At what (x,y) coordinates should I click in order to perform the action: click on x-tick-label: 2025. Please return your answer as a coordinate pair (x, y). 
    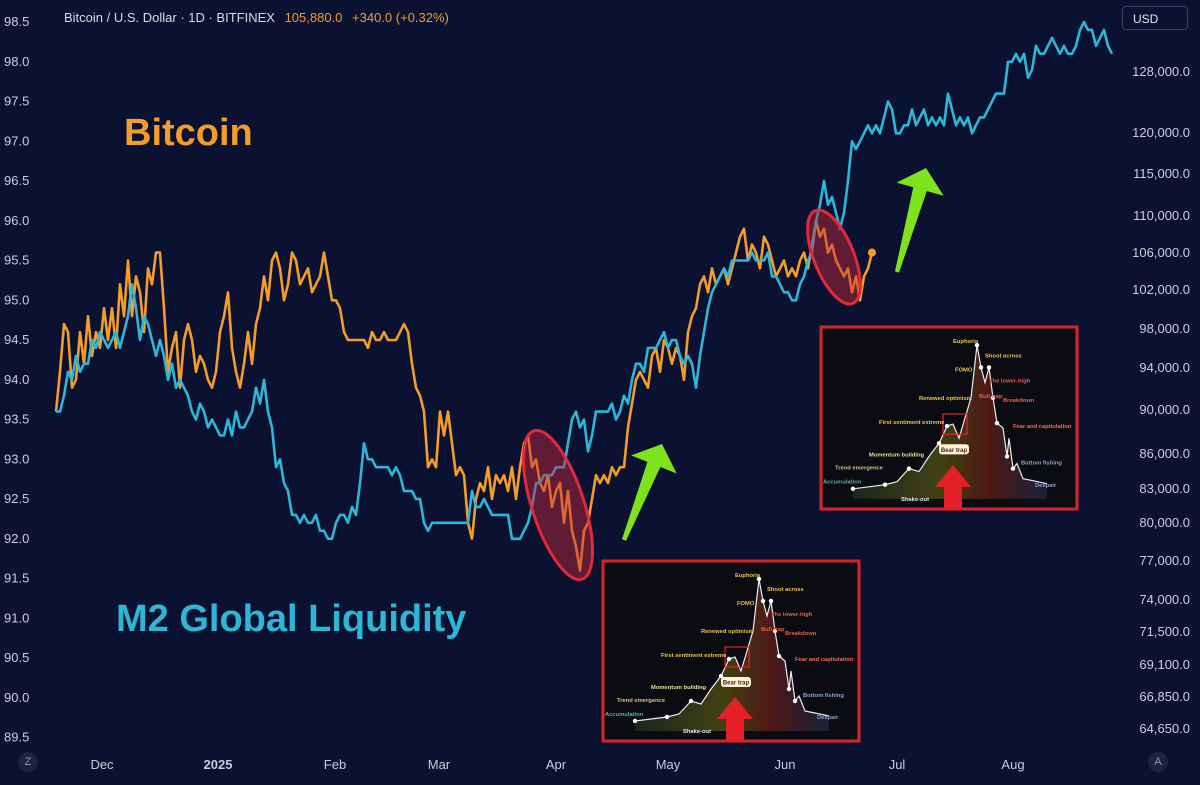
    Looking at the image, I should click on (218, 764).